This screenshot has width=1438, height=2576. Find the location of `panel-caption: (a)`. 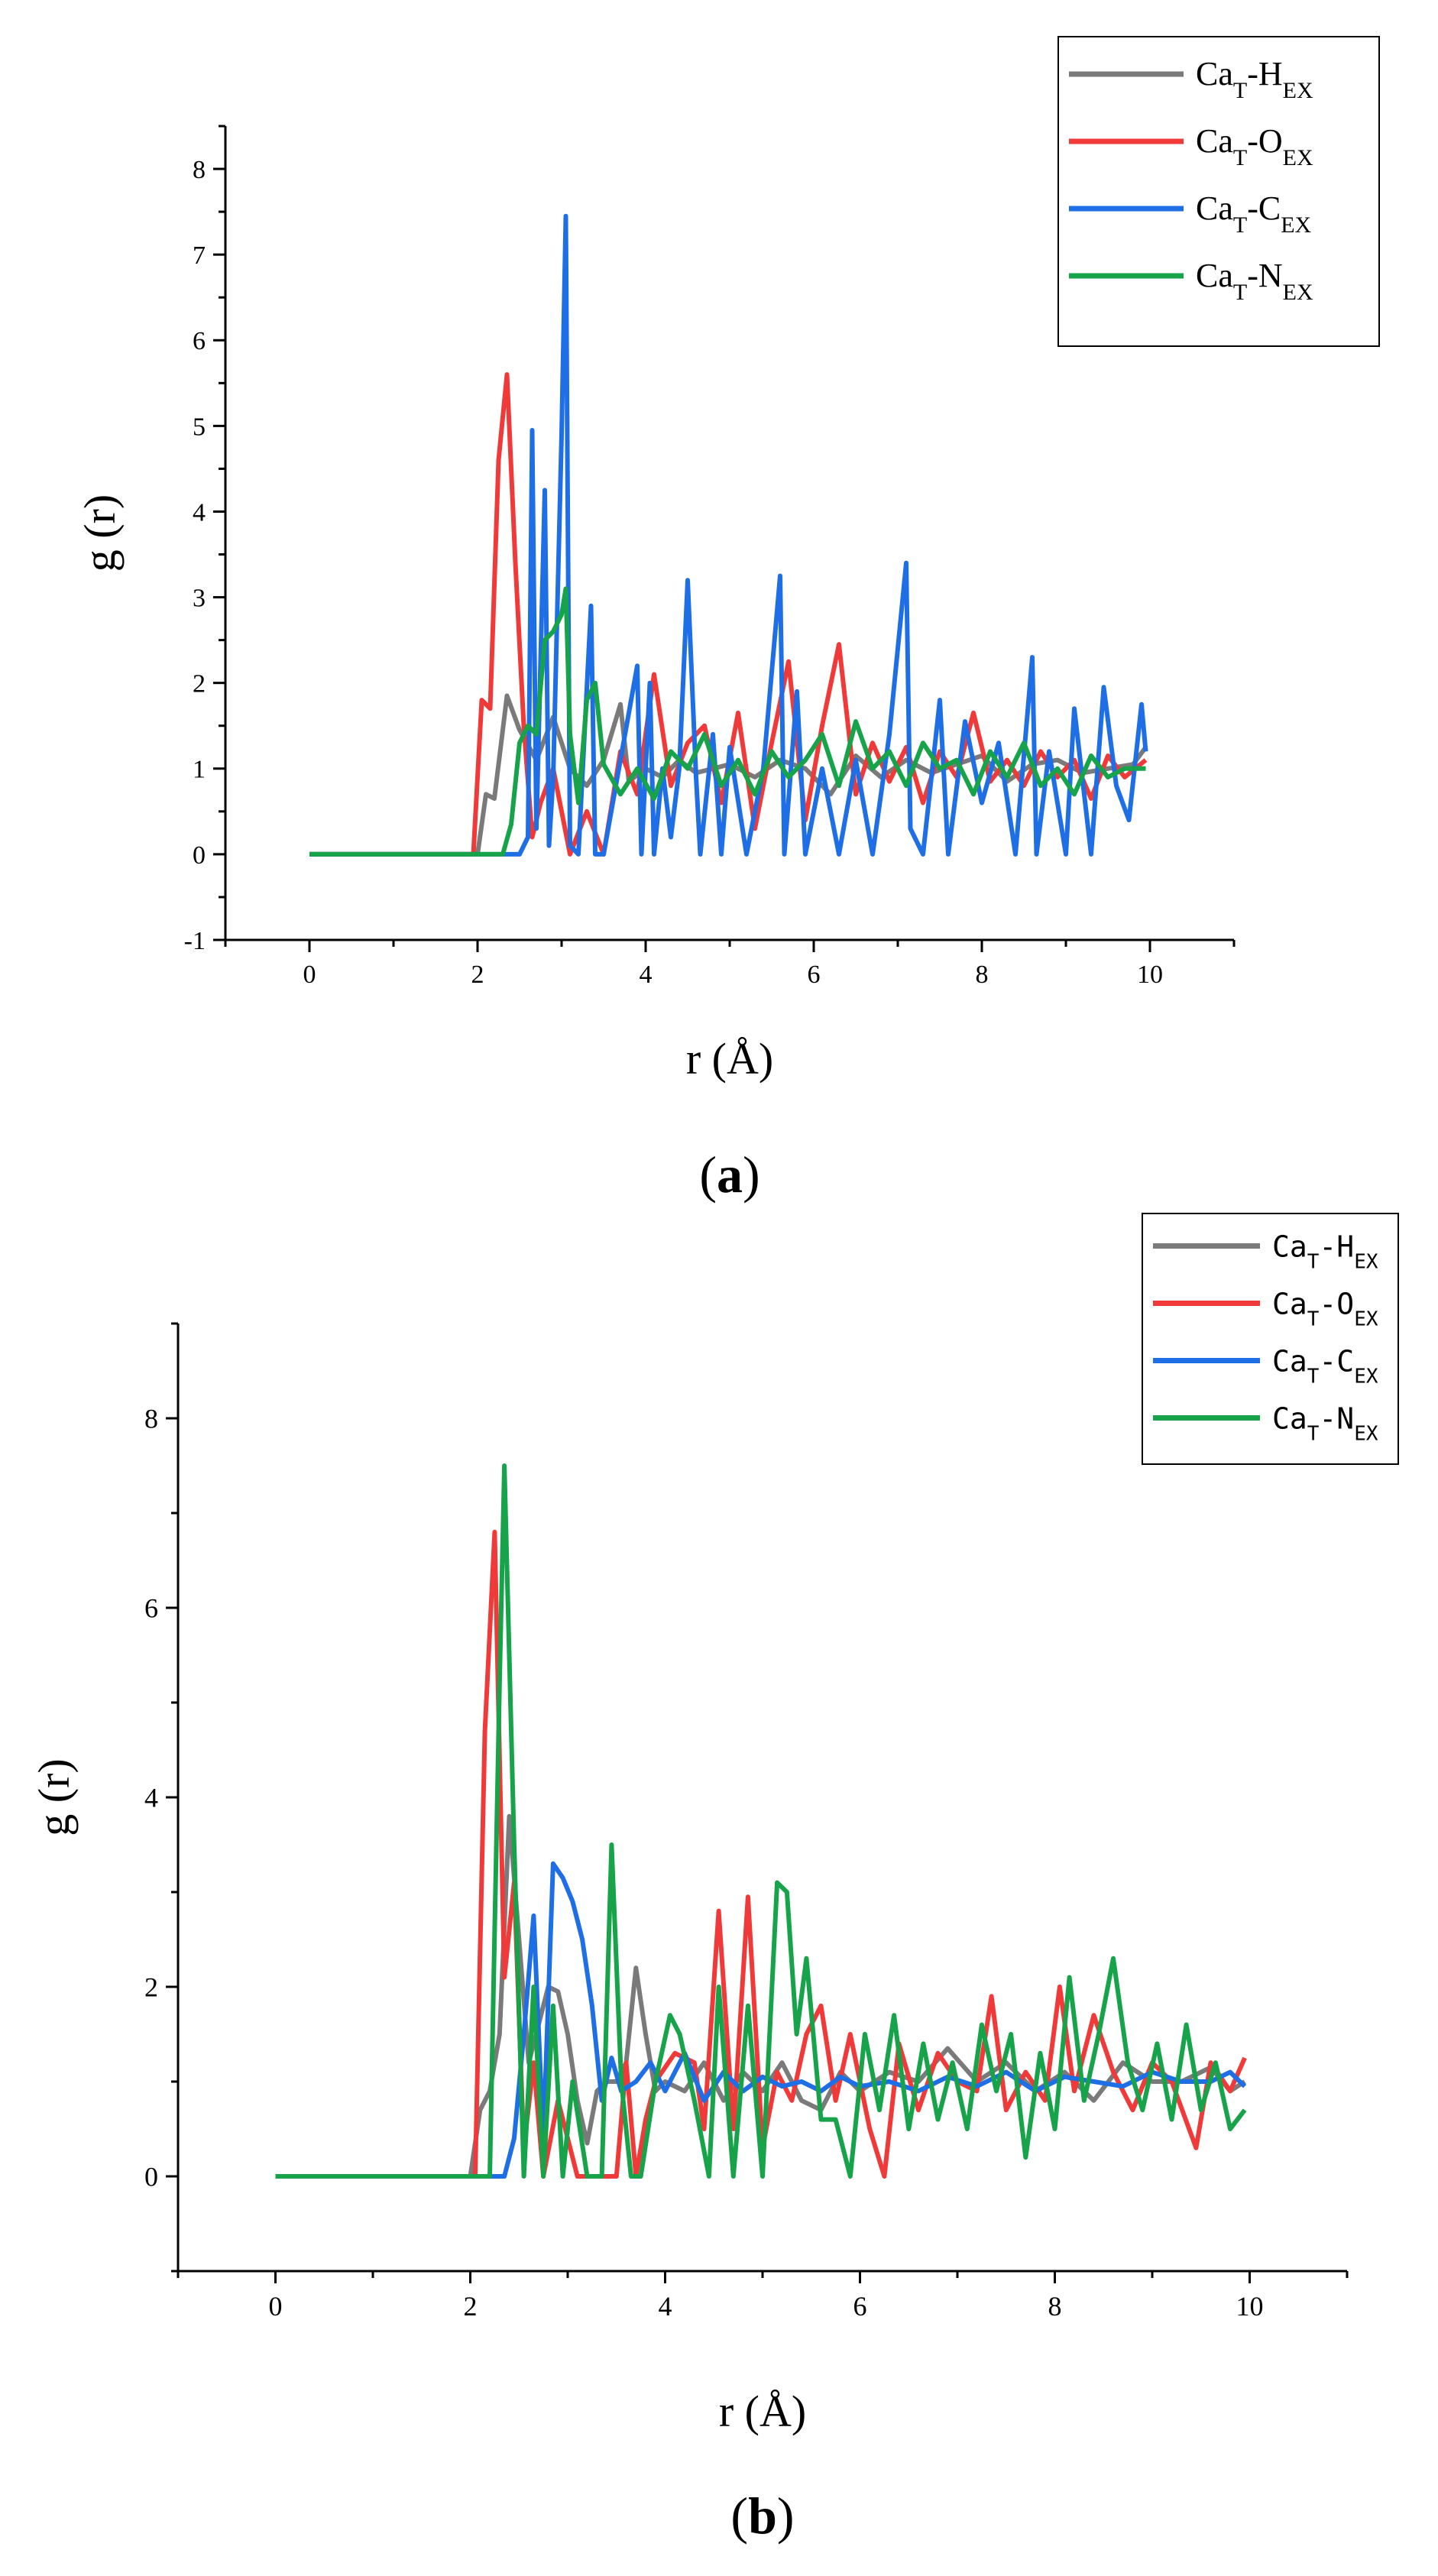

panel-caption: (a) is located at coordinates (729, 1174).